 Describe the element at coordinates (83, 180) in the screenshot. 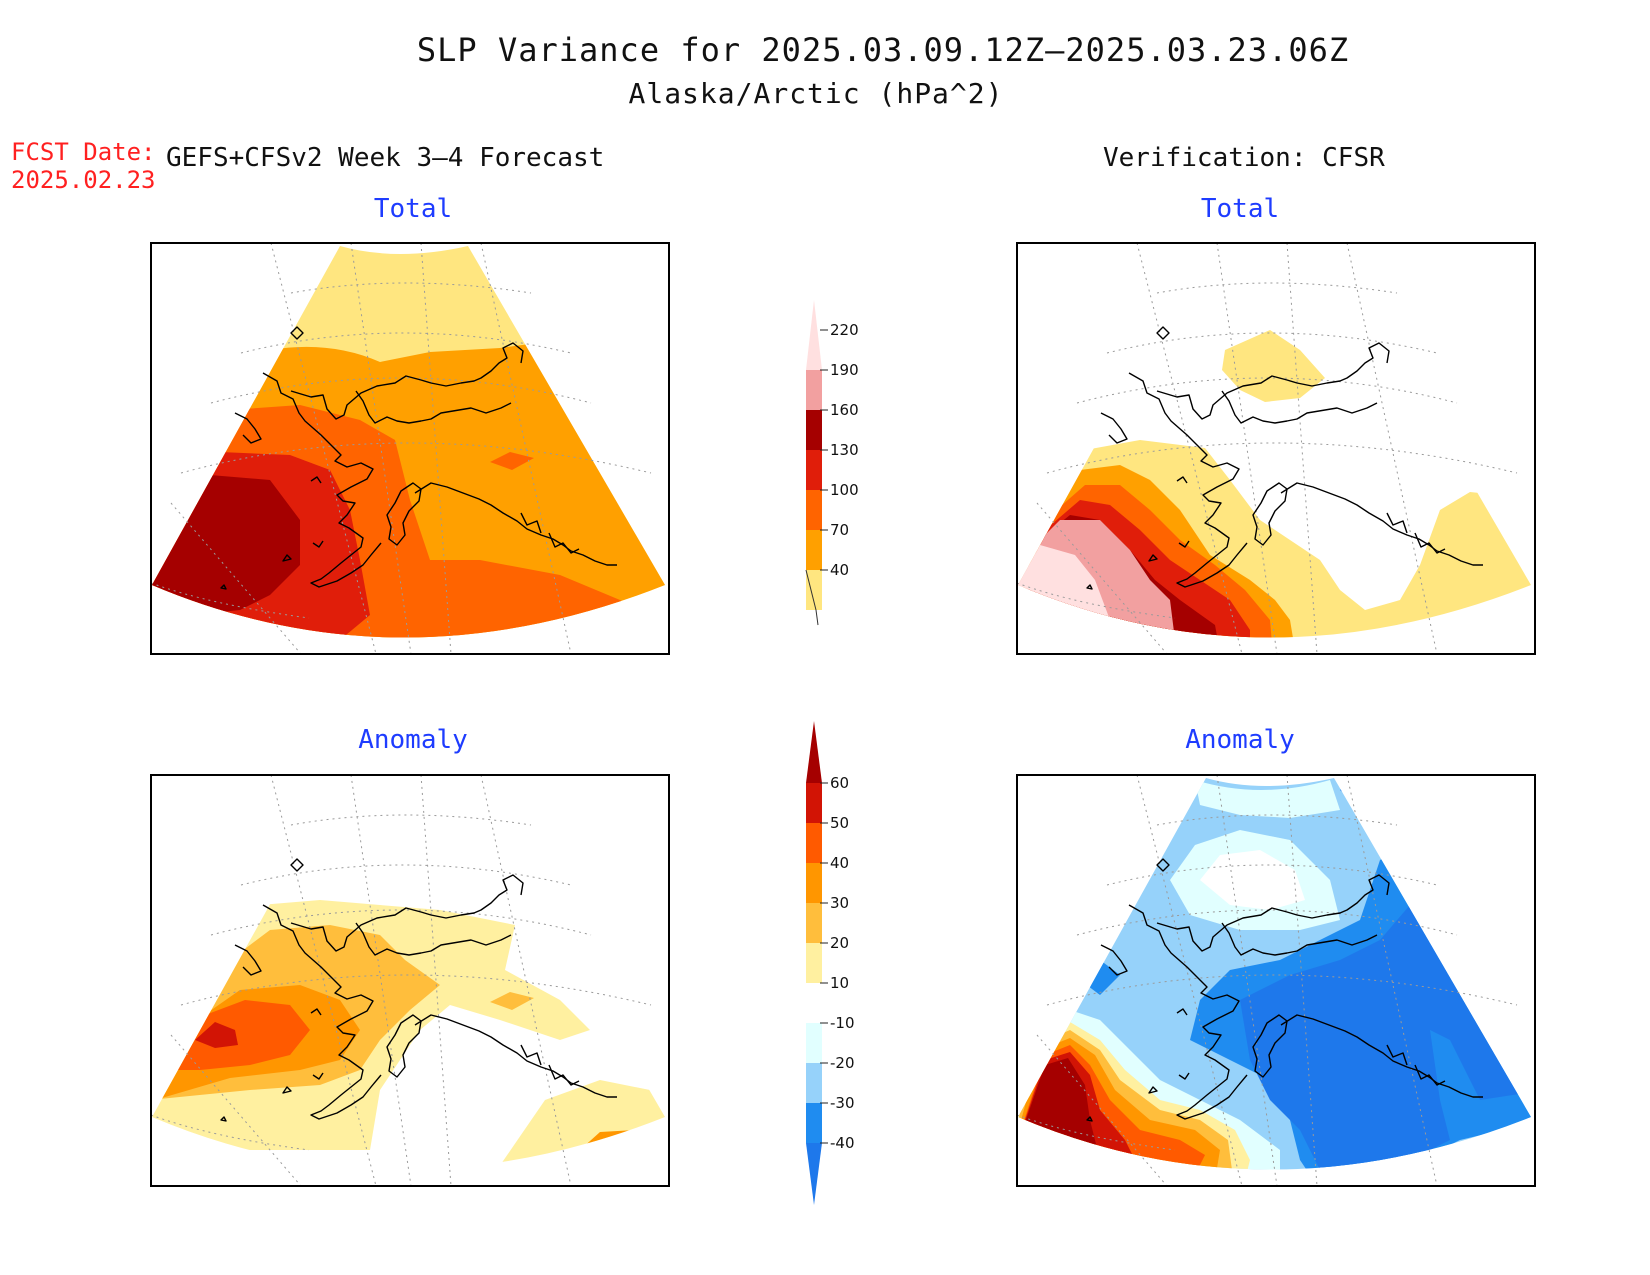

I see `forecast-date: 2025.02.23` at that location.